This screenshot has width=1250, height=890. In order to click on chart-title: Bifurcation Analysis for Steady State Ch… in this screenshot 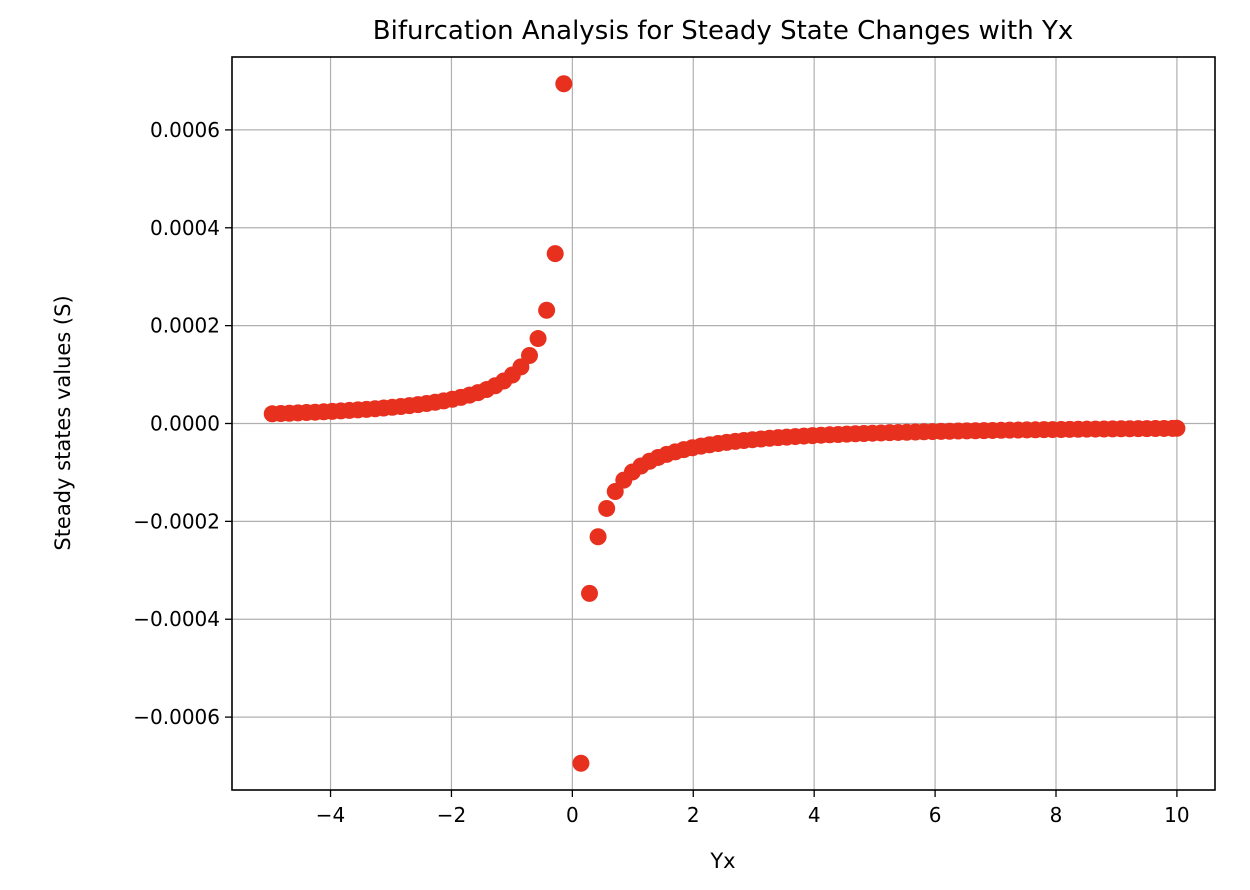, I will do `click(723, 31)`.